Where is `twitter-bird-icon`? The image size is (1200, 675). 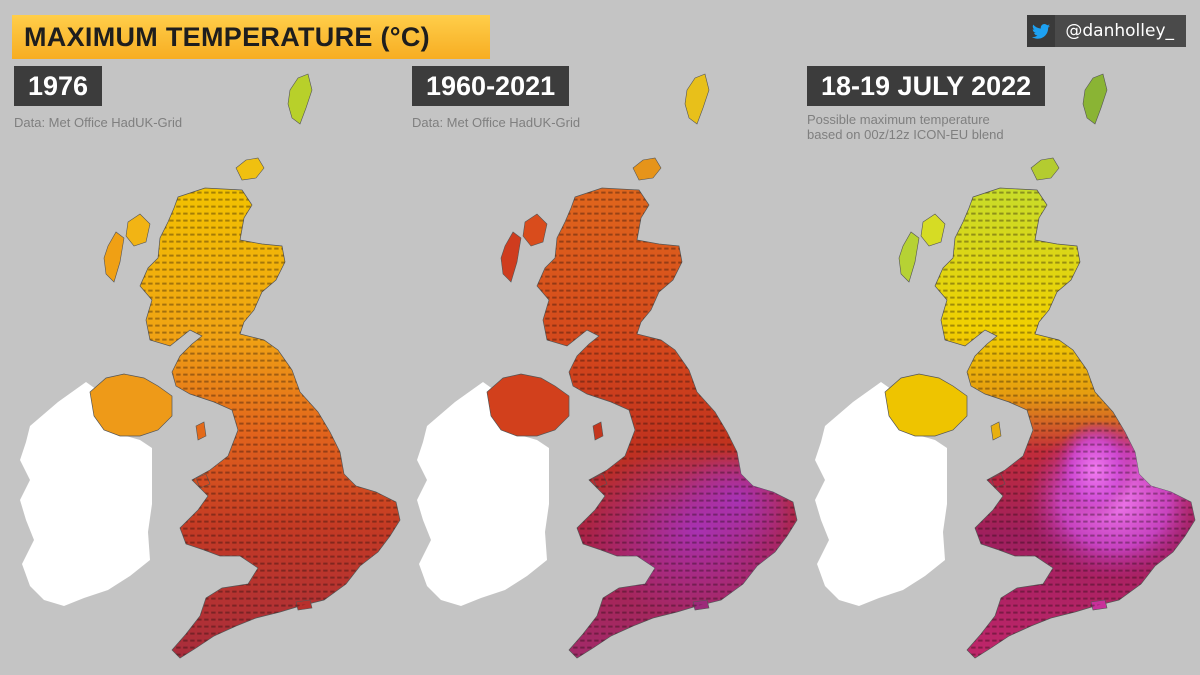
twitter-bird-icon is located at coordinates (1041, 31).